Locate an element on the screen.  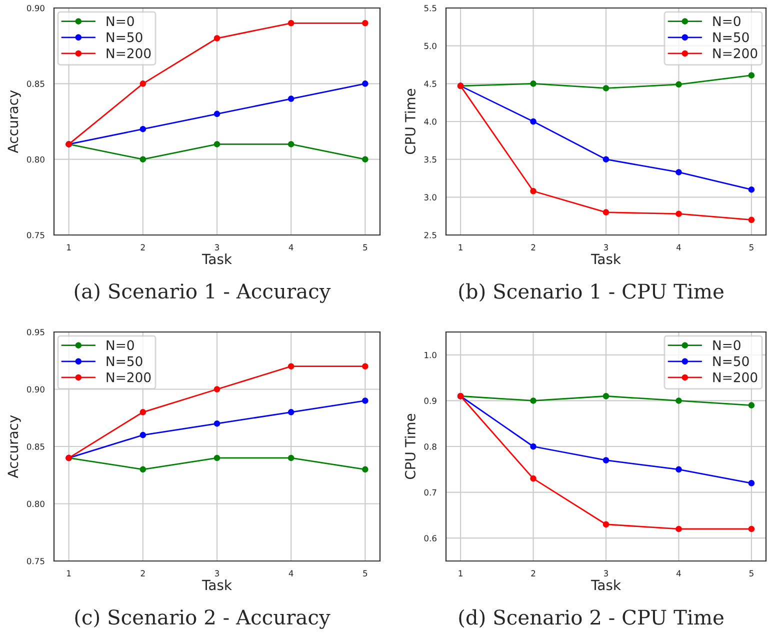
text: (b) Scenario 1 - CPU Time is located at coordinates (591, 292).